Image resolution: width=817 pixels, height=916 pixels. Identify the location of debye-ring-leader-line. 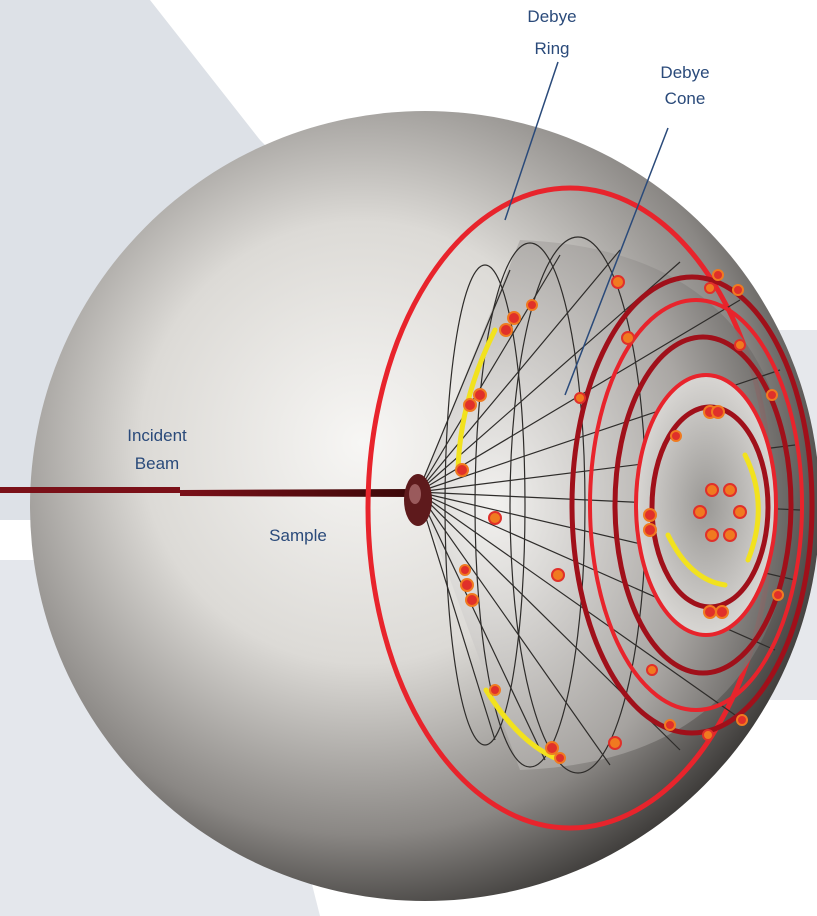
(531, 141).